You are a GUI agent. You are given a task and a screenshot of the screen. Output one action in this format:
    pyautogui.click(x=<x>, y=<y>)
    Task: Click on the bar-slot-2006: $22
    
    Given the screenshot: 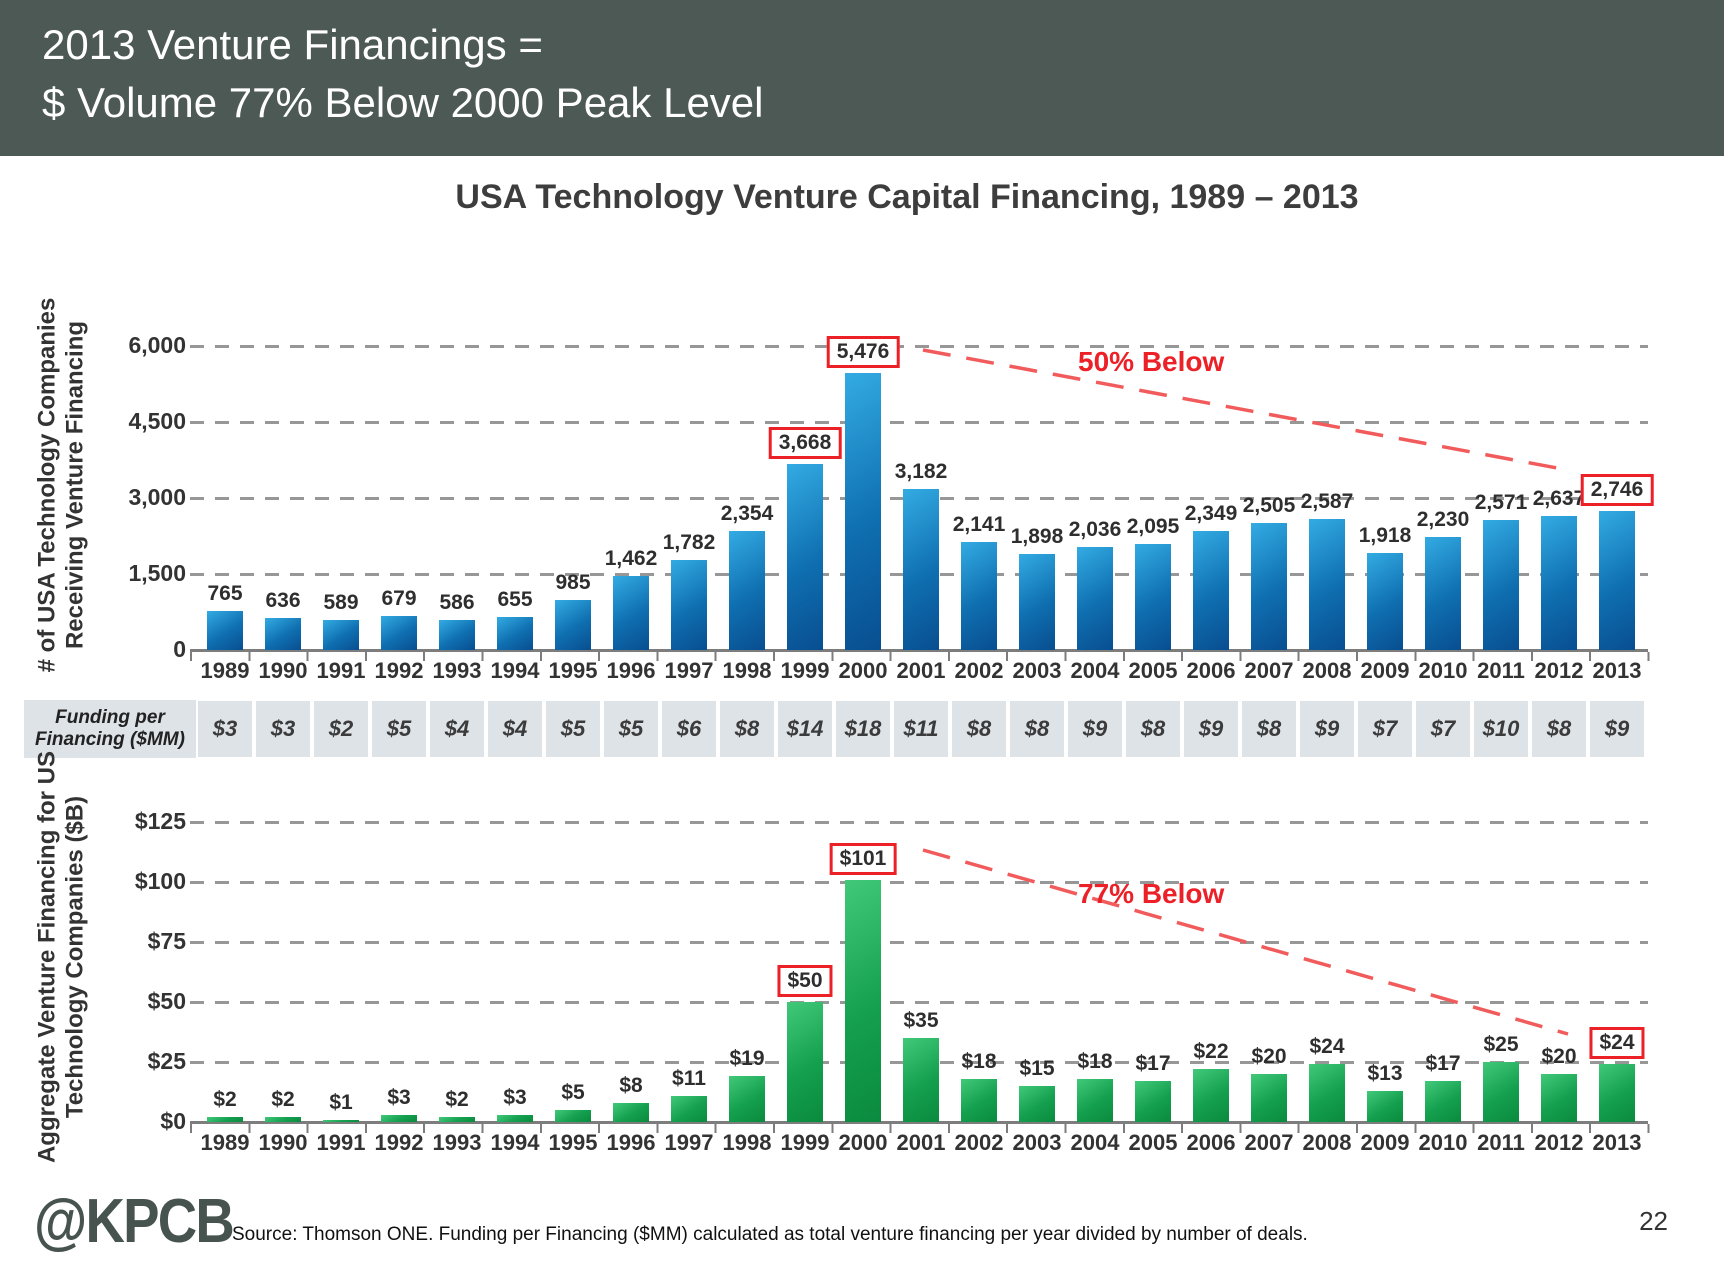 What is the action you would take?
    pyautogui.click(x=1211, y=957)
    